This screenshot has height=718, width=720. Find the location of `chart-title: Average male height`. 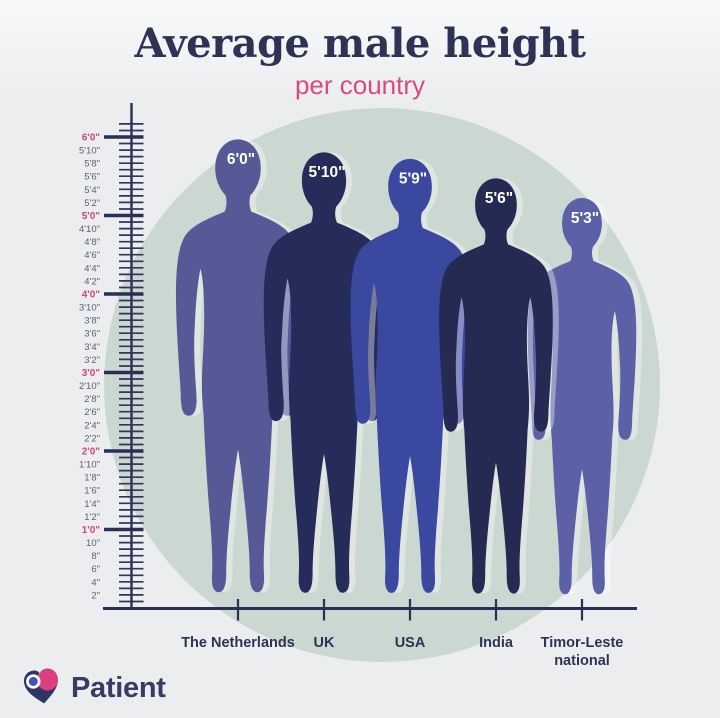

chart-title: Average male height is located at coordinates (360, 43).